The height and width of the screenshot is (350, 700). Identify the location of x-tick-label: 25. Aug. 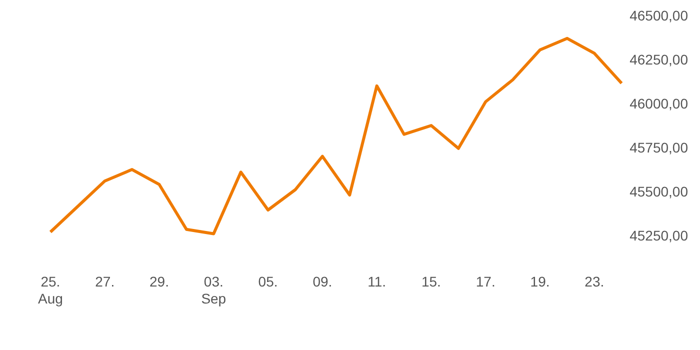
(50, 290).